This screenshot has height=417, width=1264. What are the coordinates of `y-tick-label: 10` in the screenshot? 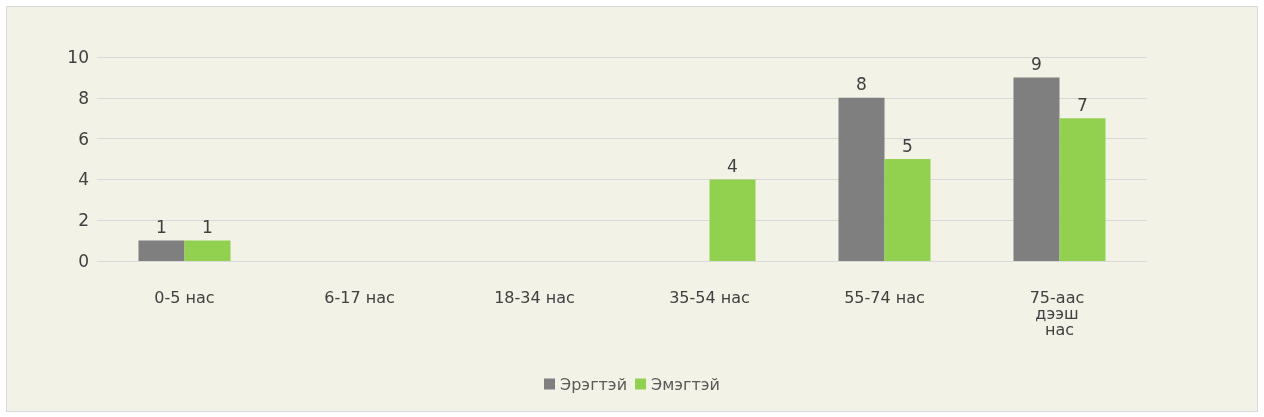 It's located at (78, 57).